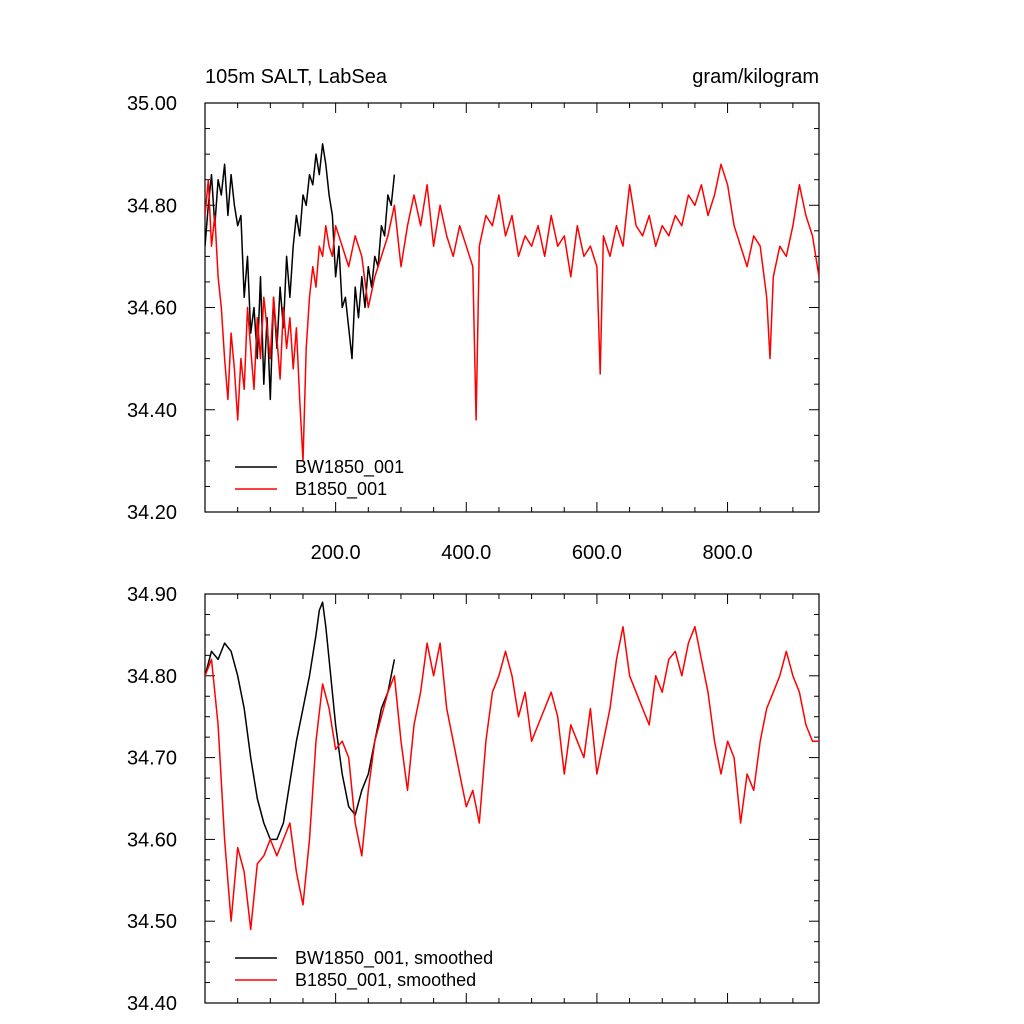 Image resolution: width=1024 pixels, height=1024 pixels. Describe the element at coordinates (152, 595) in the screenshot. I see `y-tick-label: 34.90` at that location.